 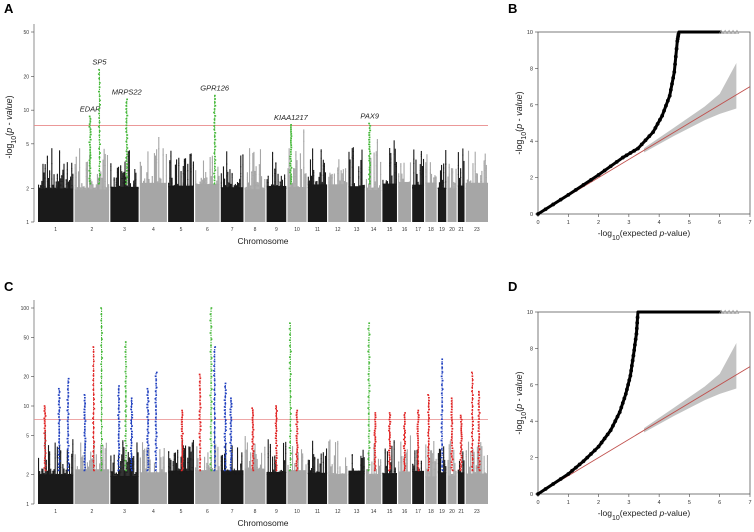 What do you see at coordinates (291, 117) in the screenshot?
I see `gene-label: KIAA1217` at bounding box center [291, 117].